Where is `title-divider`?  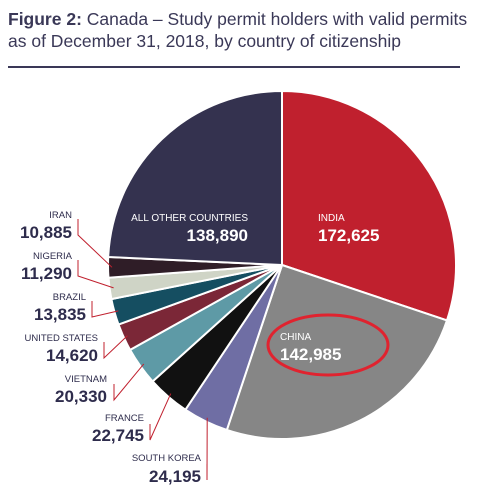 title-divider is located at coordinates (234, 67).